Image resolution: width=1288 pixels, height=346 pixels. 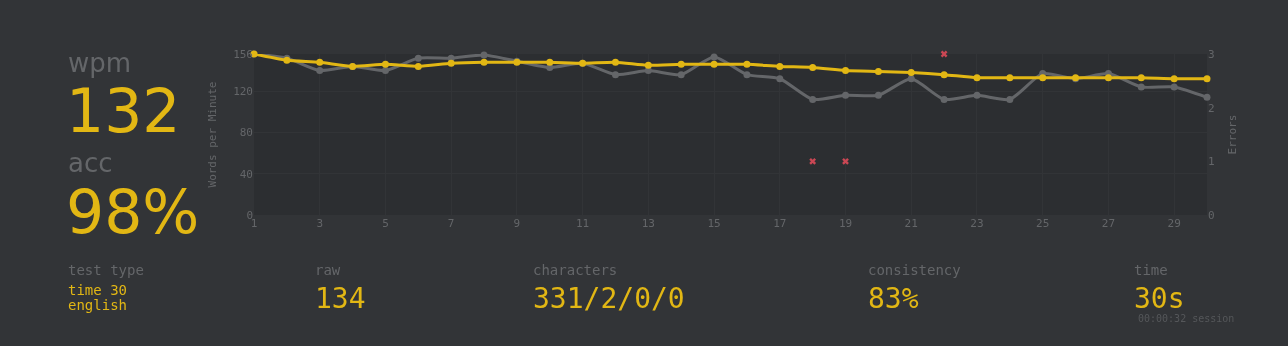 I want to click on text: 83%, so click(x=893, y=298).